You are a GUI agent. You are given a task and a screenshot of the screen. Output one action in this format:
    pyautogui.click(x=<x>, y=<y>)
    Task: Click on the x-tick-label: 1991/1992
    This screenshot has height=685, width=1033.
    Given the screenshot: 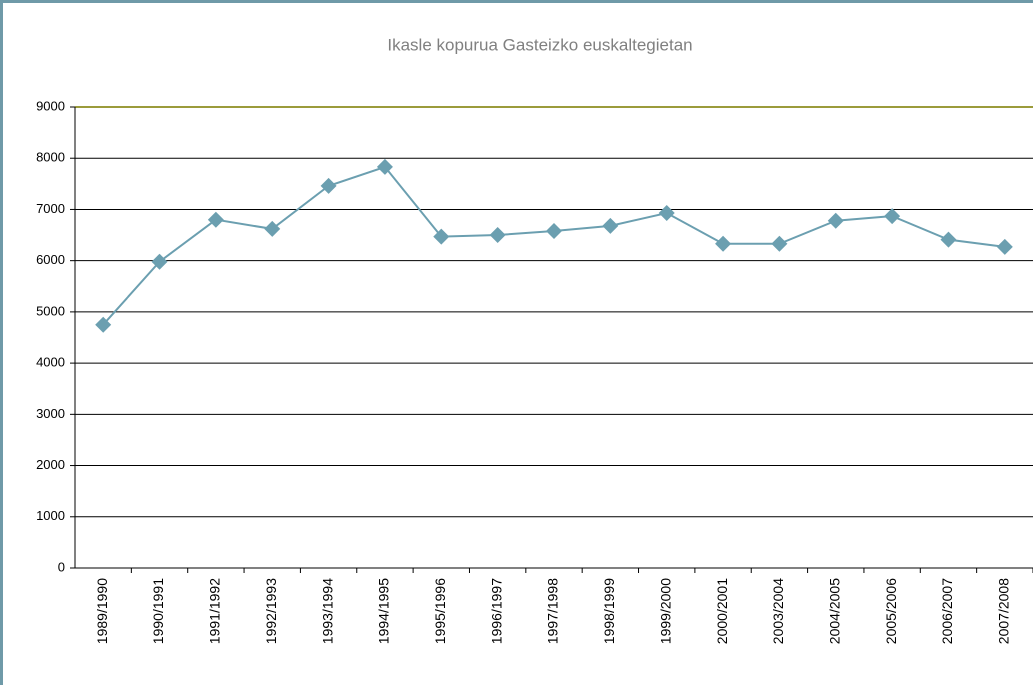 What is the action you would take?
    pyautogui.click(x=215, y=611)
    